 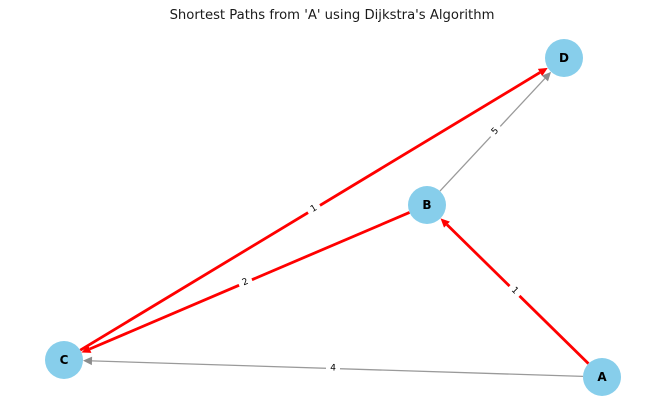 I want to click on arrowhead-B-D, so click(x=546, y=76).